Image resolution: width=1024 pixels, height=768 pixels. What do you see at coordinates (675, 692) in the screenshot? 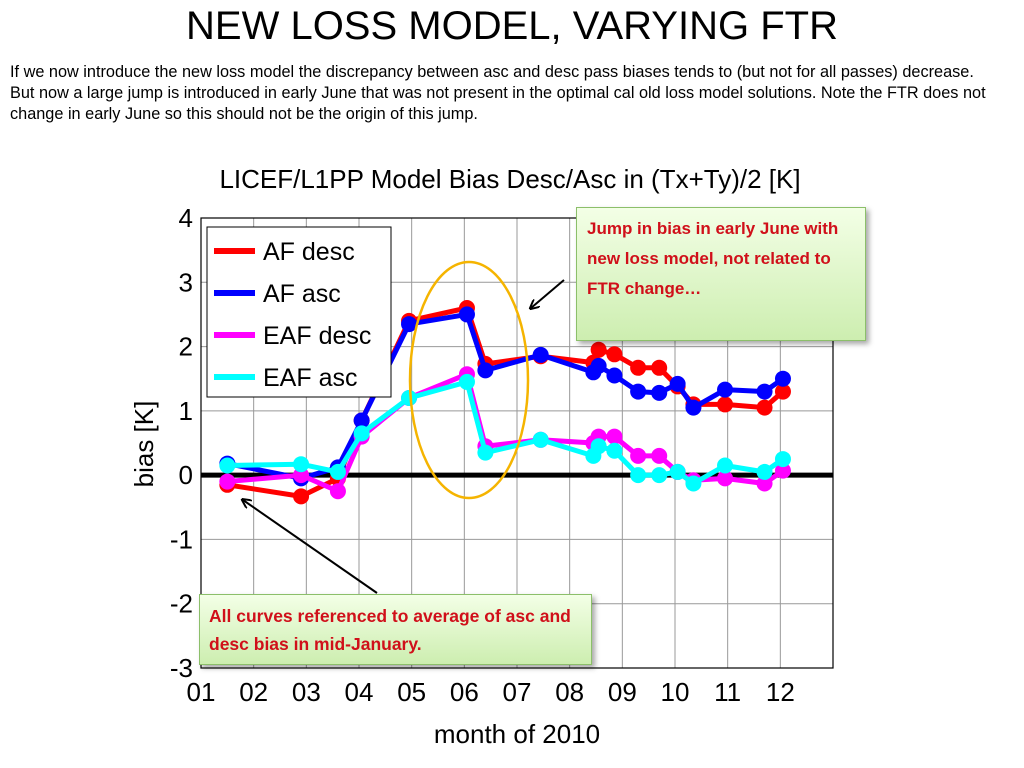
I see `x-tick-label: 10` at bounding box center [675, 692].